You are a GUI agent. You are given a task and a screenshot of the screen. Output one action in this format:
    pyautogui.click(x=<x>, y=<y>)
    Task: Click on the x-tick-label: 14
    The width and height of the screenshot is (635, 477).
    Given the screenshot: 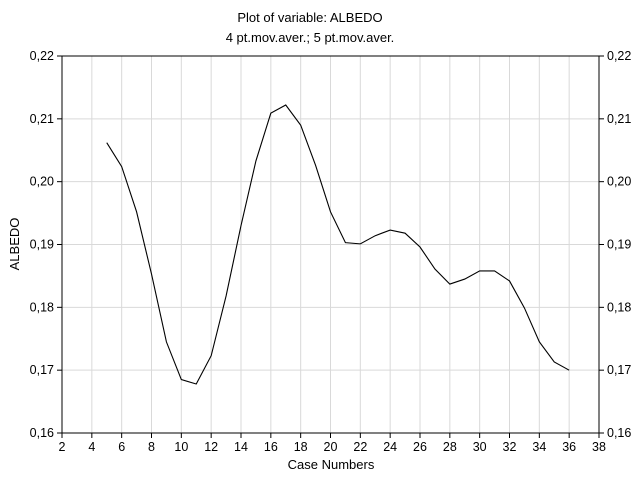 What is the action you would take?
    pyautogui.click(x=241, y=447)
    